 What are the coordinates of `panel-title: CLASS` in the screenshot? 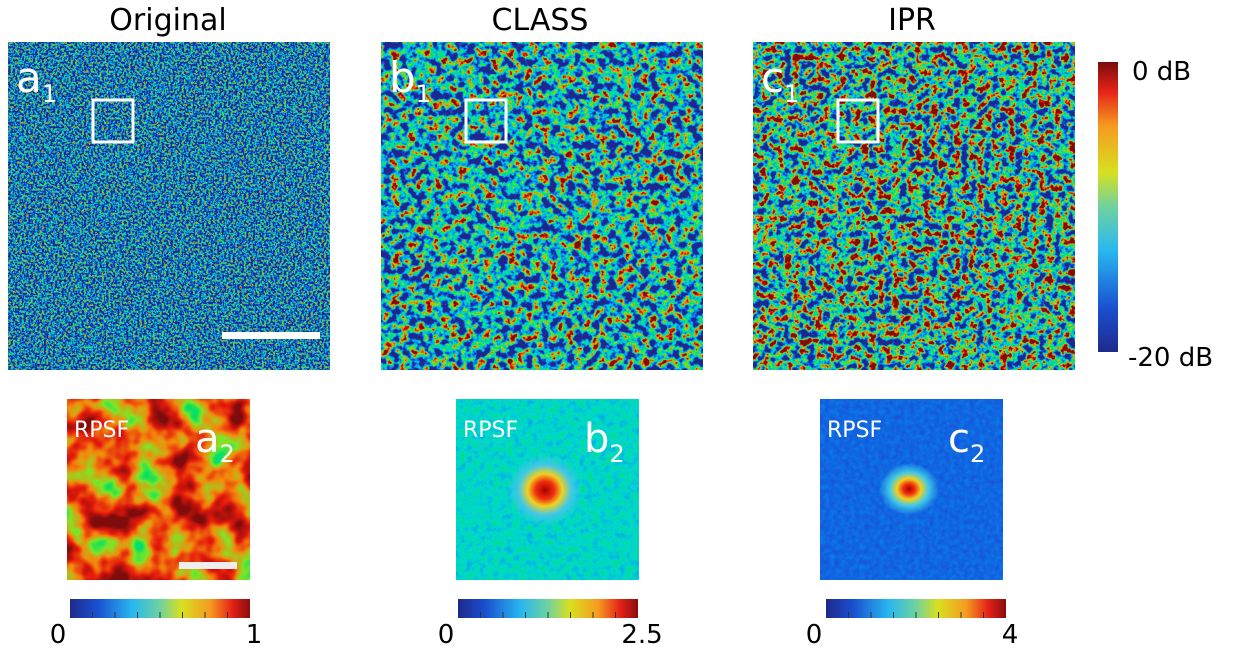 It's located at (540, 20).